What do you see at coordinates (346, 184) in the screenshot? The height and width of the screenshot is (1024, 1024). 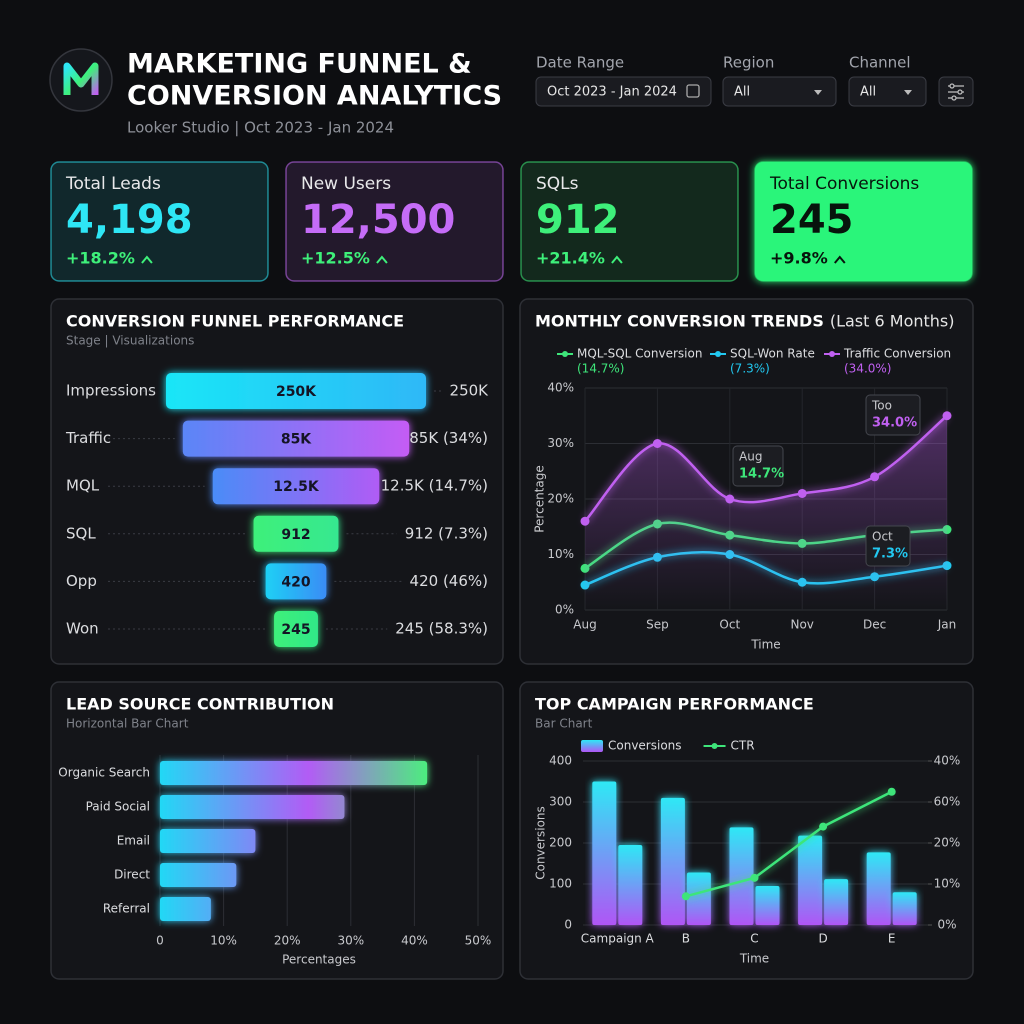 I see `kpi-label: New Users` at bounding box center [346, 184].